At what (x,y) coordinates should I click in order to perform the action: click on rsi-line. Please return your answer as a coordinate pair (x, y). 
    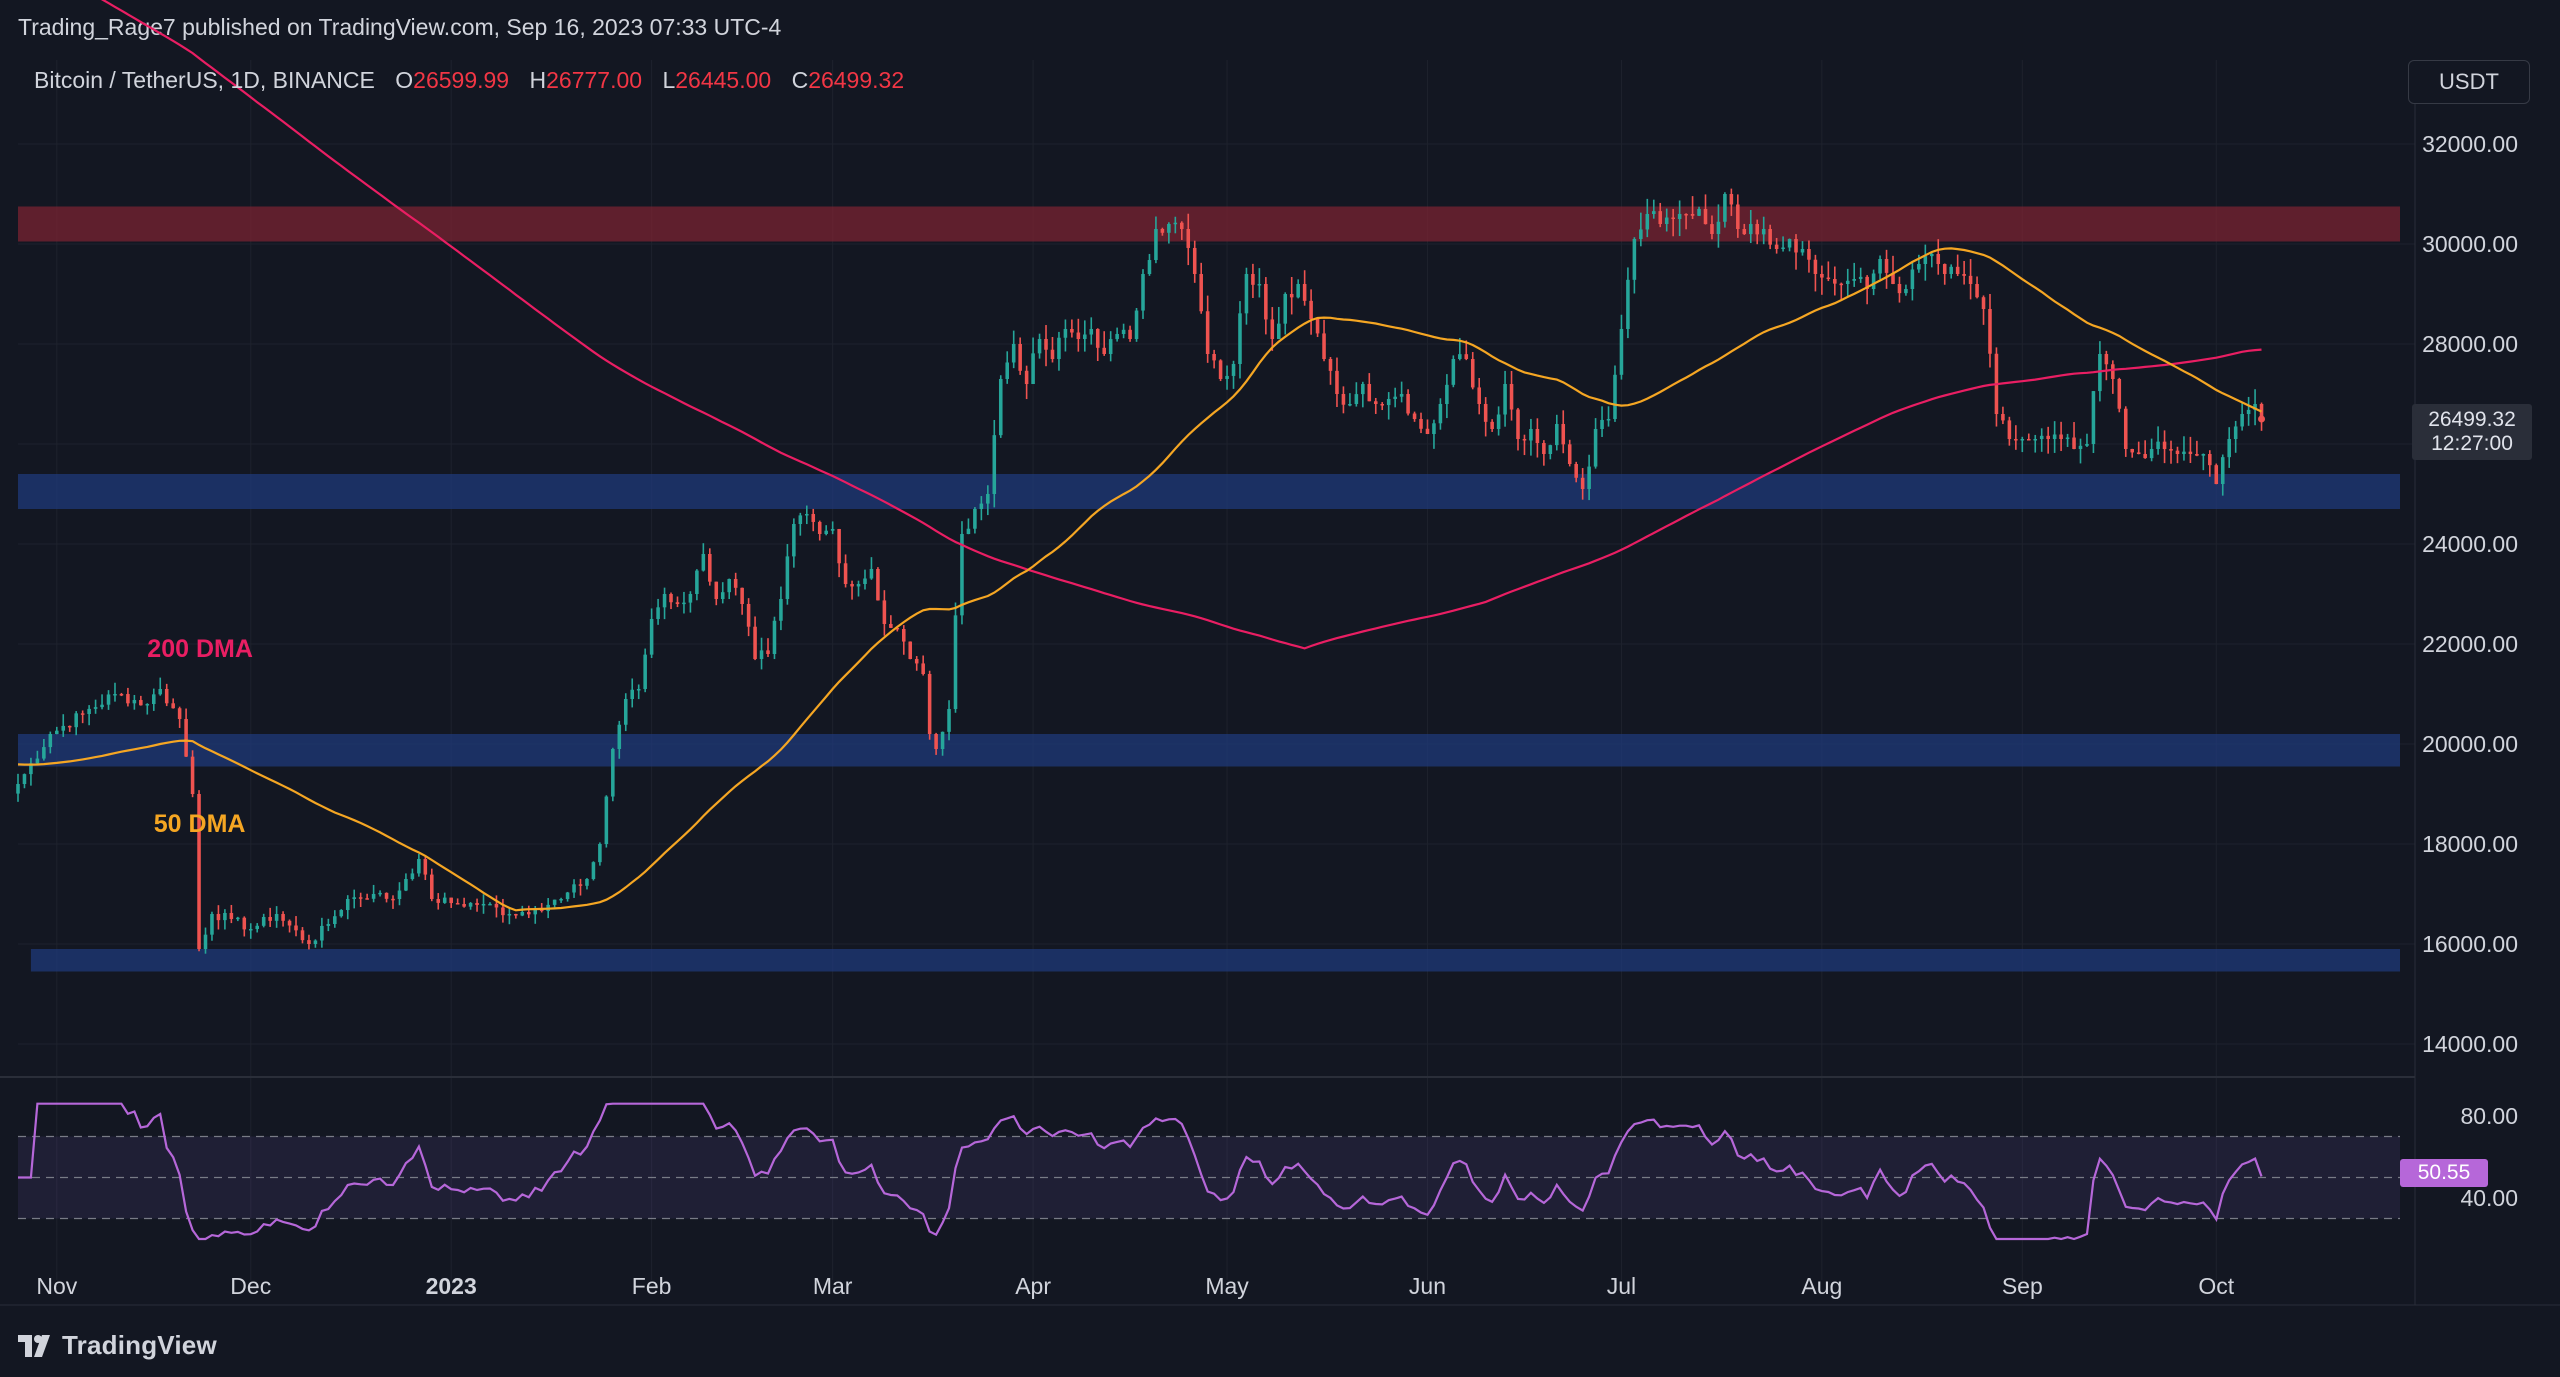
    Looking at the image, I should click on (1140, 1171).